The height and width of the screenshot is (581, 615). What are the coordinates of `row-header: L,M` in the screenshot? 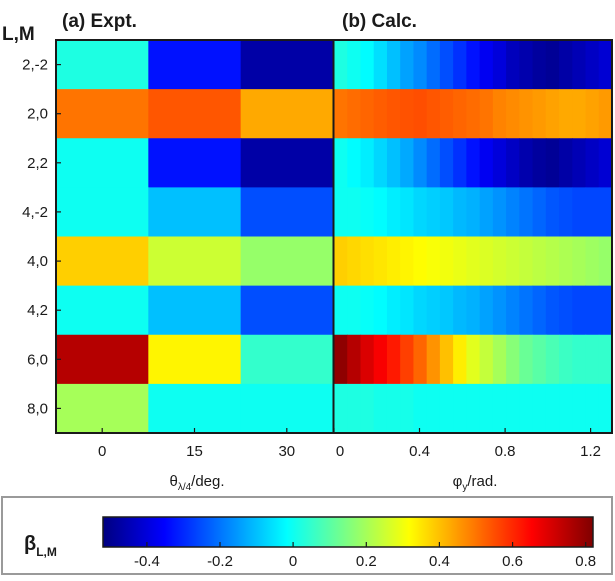 It's located at (18, 34).